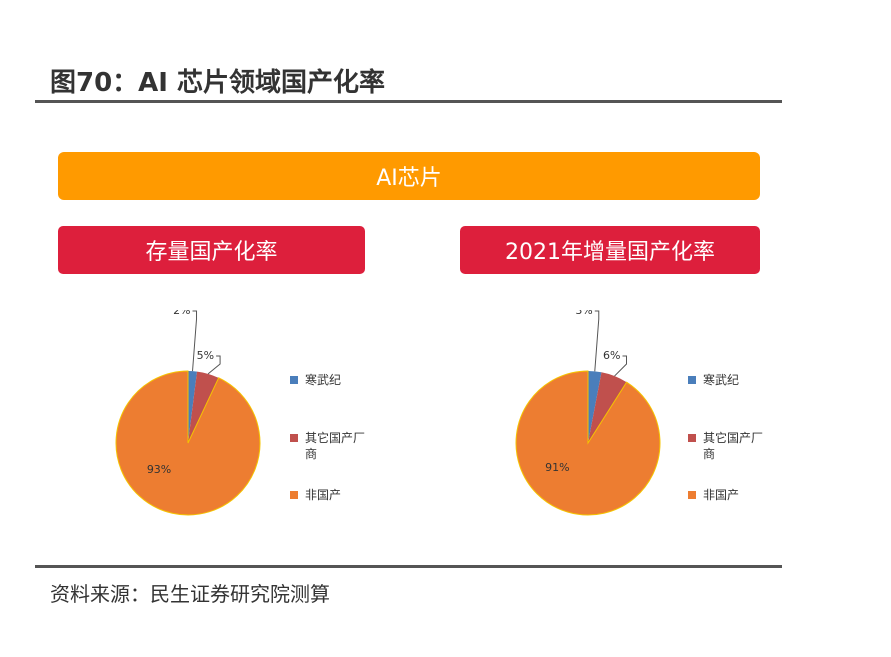 This screenshot has height=657, width=891. I want to click on banner: AI芯片, so click(409, 176).